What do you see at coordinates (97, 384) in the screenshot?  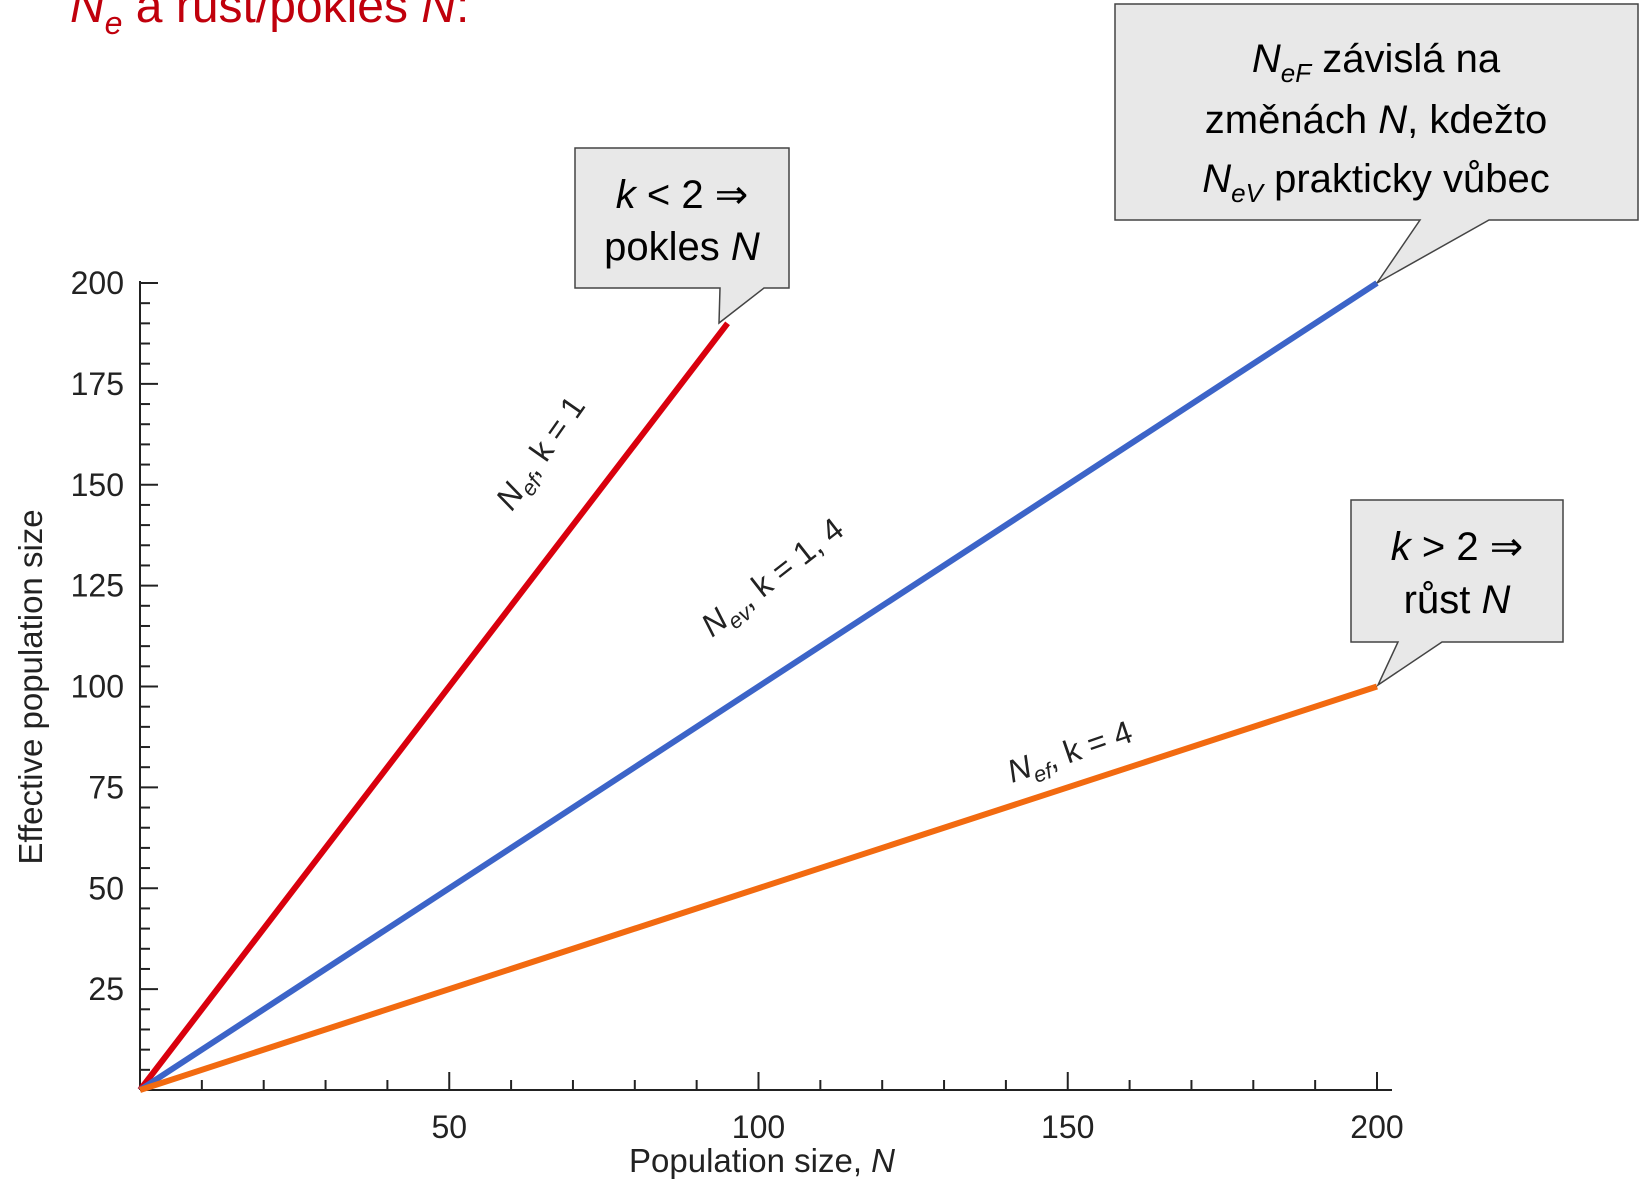 I see `y-tick-label: 175` at bounding box center [97, 384].